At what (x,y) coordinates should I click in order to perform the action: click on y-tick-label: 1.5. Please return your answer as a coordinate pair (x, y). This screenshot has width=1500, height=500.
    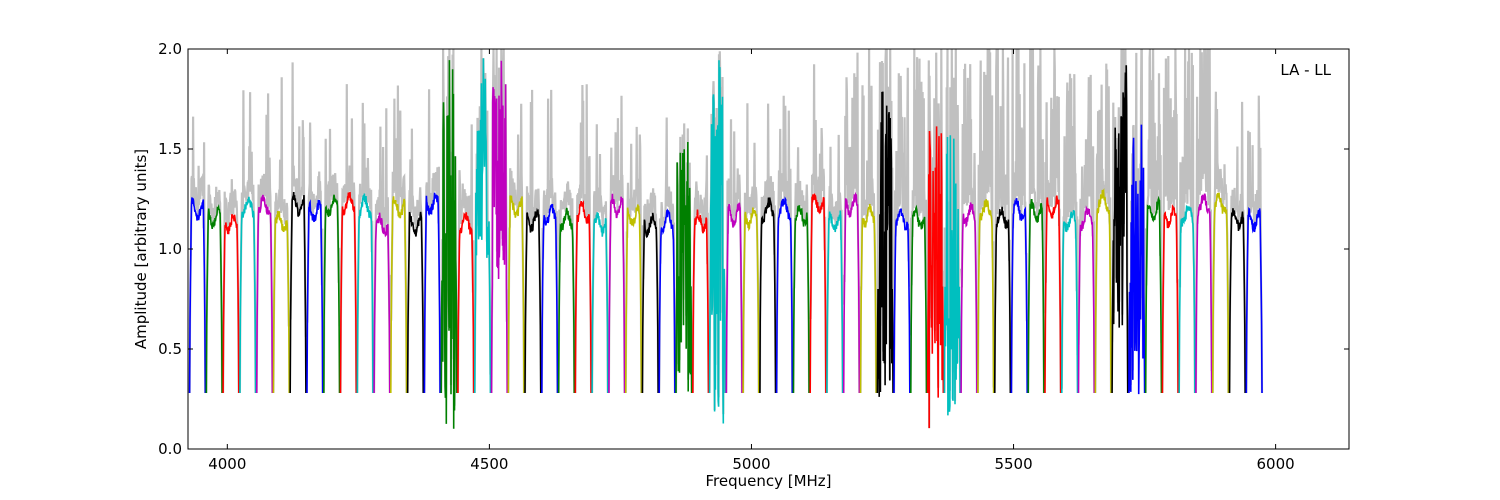
    Looking at the image, I should click on (170, 149).